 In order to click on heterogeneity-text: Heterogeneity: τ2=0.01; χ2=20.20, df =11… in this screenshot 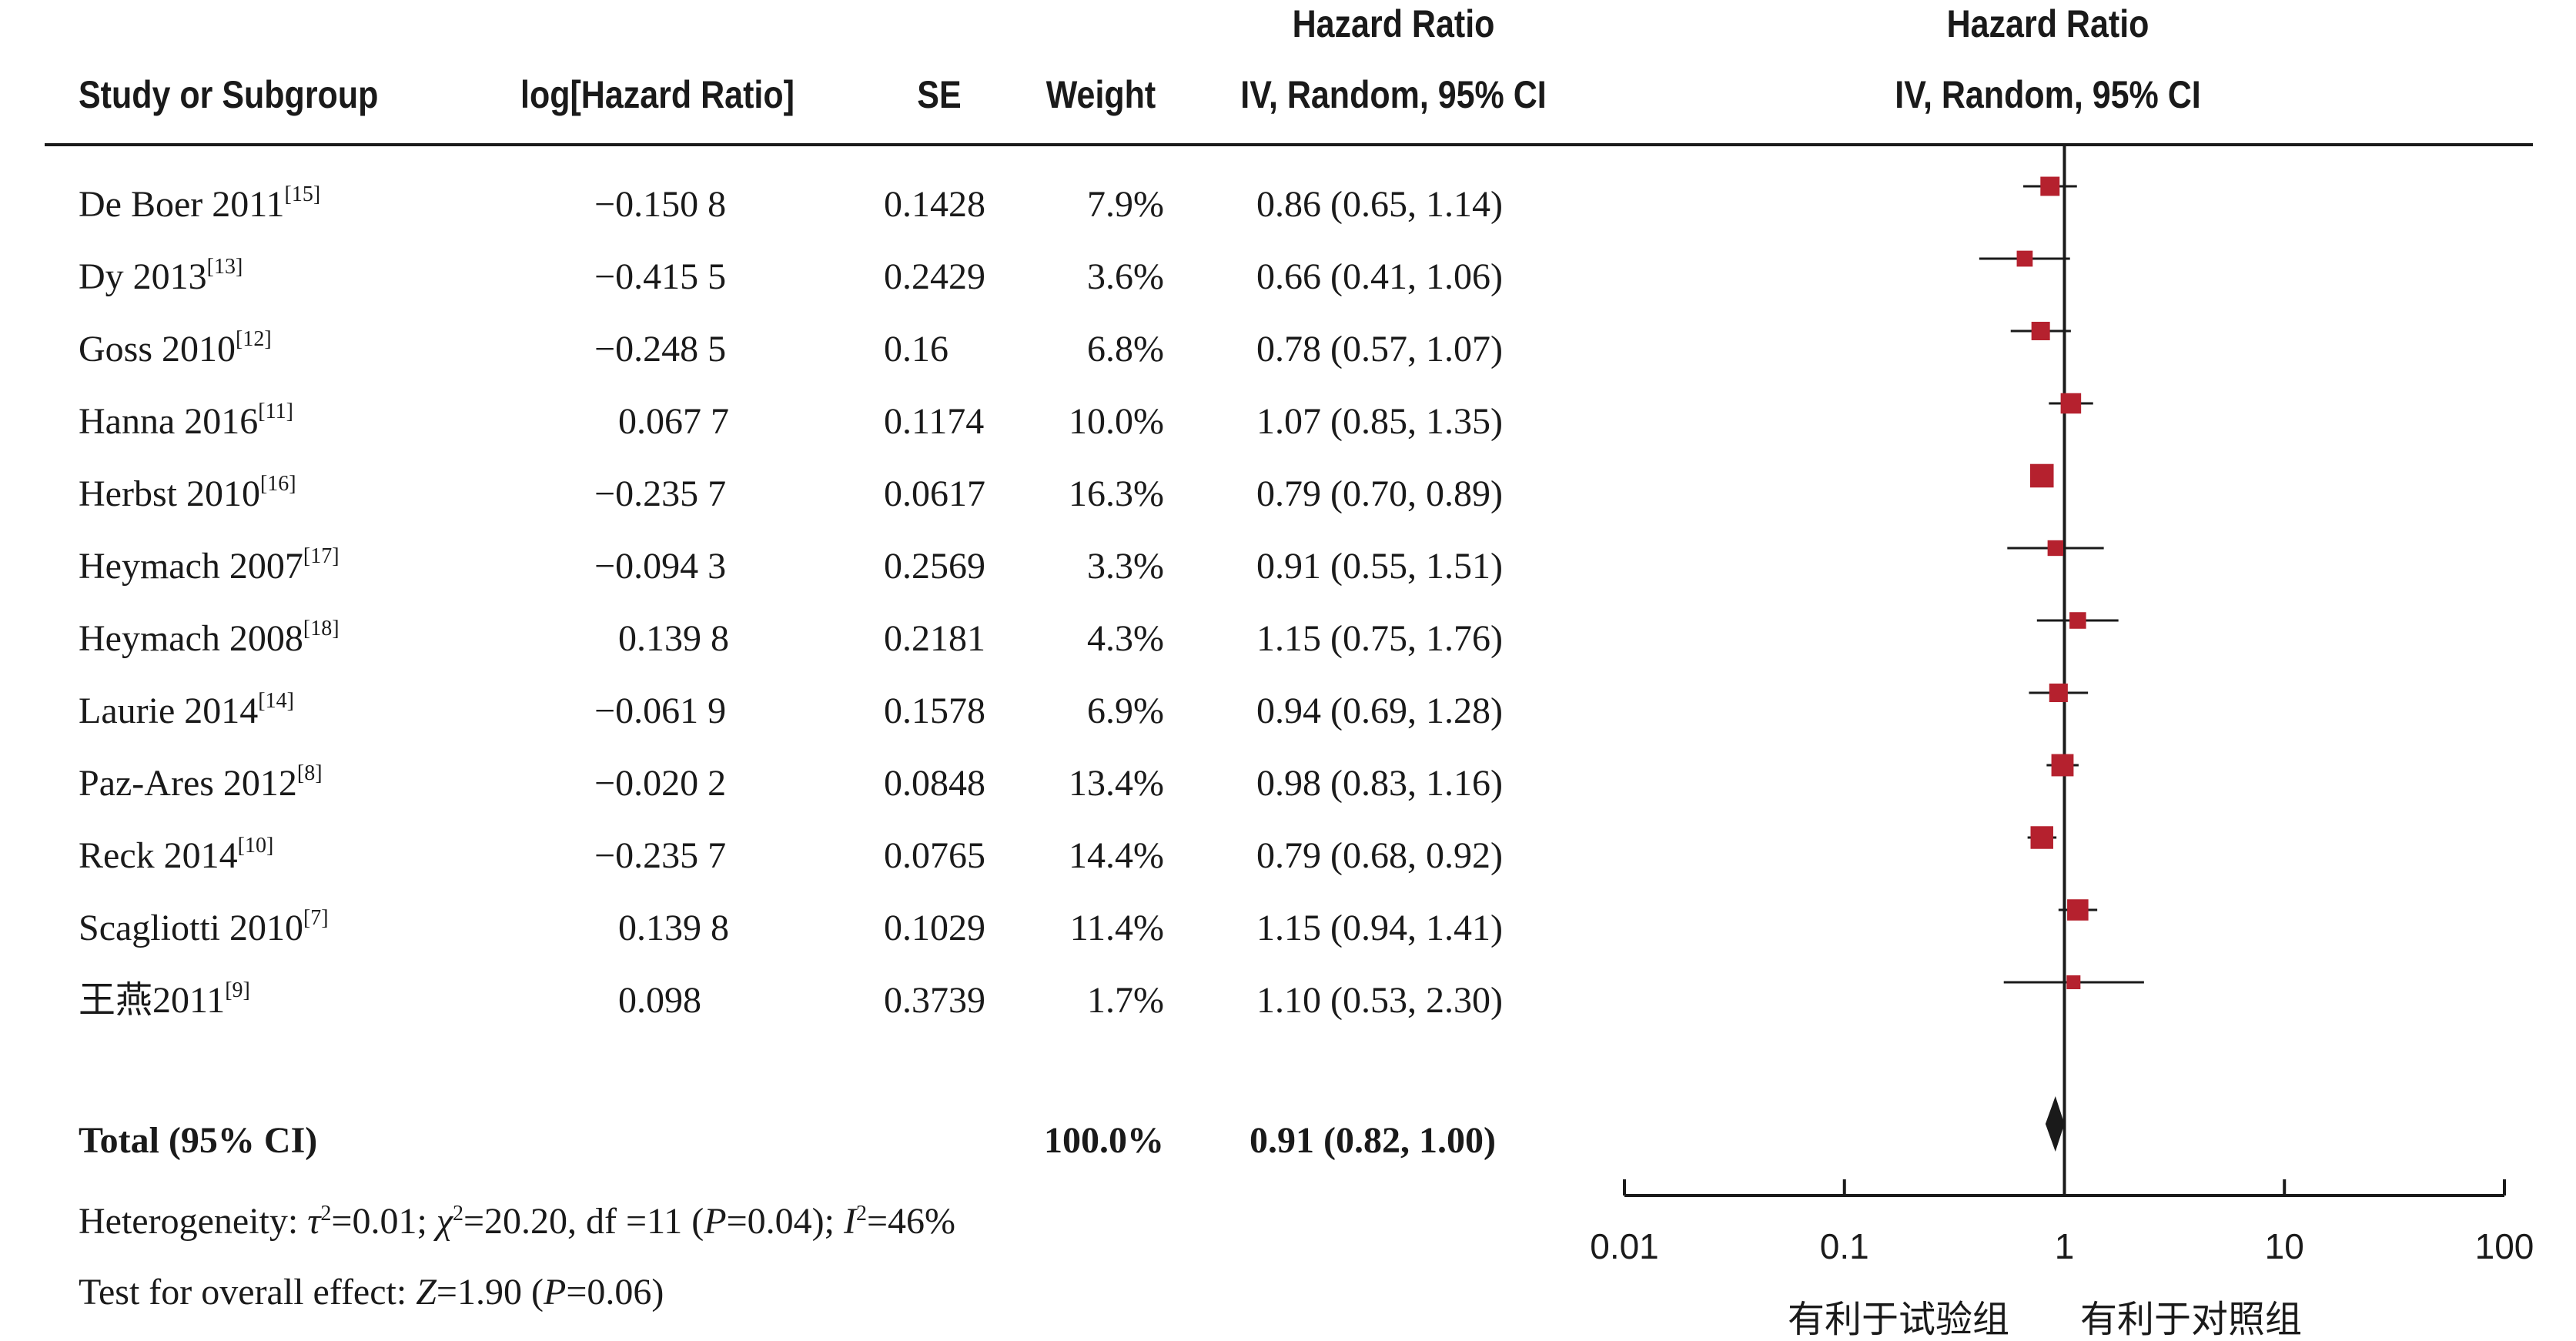, I will do `click(517, 1221)`.